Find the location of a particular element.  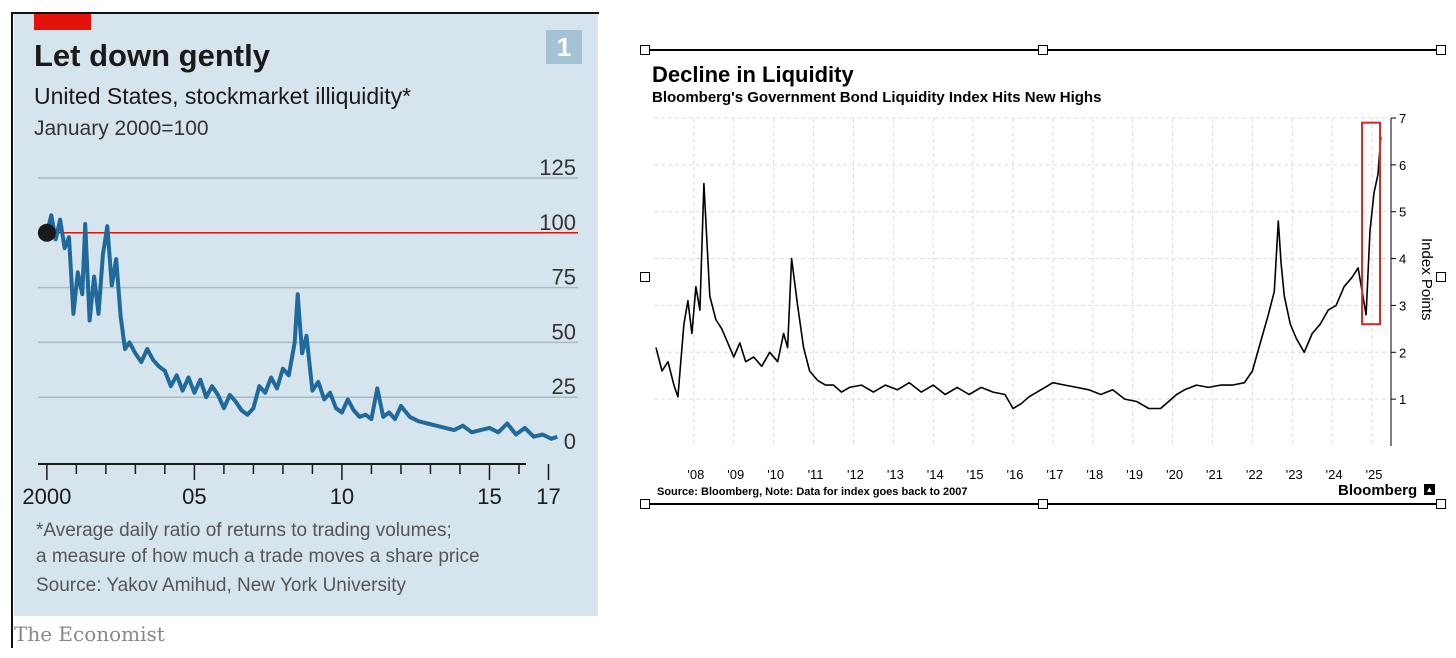

illiquidity-series-line is located at coordinates (301, 327).